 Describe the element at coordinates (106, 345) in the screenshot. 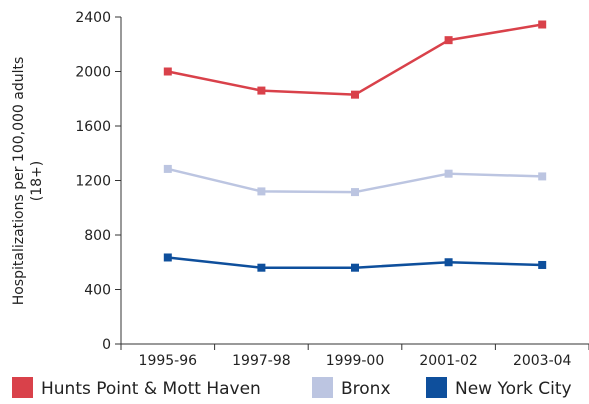

I see `y-tick-label: 0` at that location.